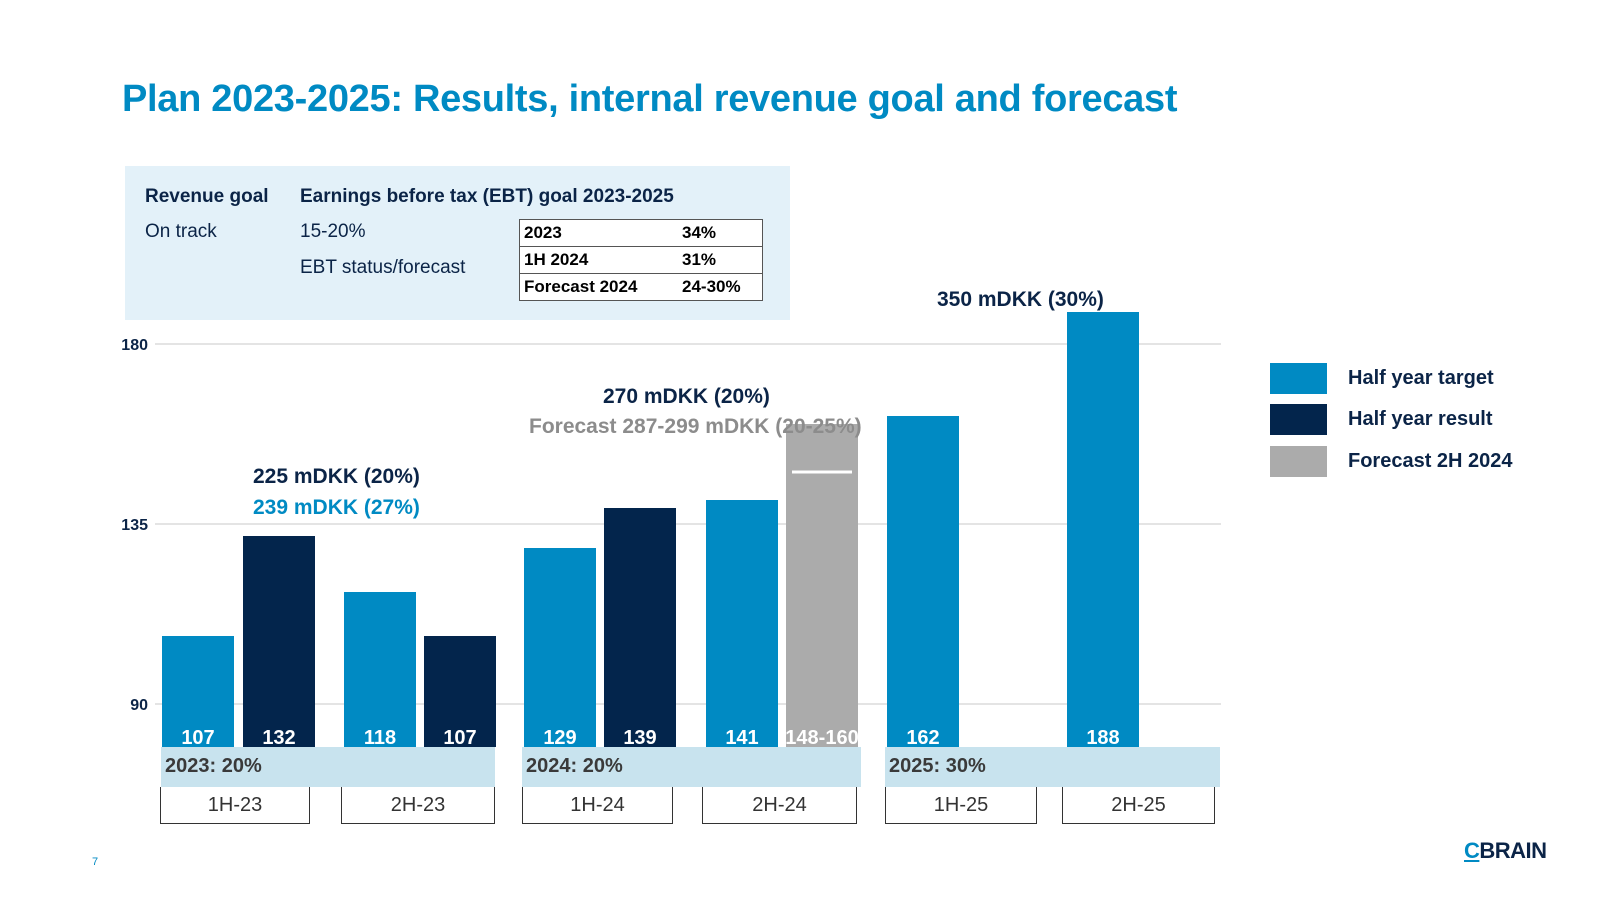  Describe the element at coordinates (1052, 767) in the screenshot. I see `year-band-2025: 2025: 30%` at that location.